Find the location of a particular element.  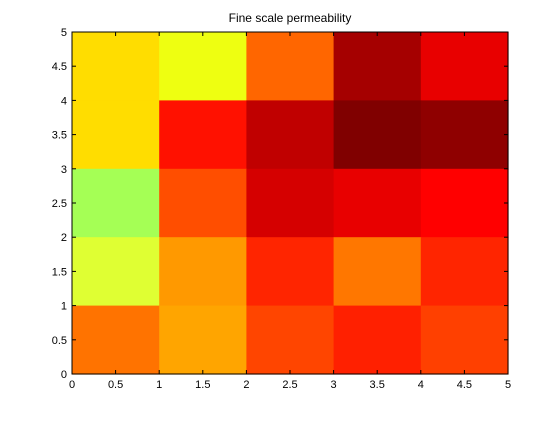

x-tick-label: 1 is located at coordinates (159, 385).